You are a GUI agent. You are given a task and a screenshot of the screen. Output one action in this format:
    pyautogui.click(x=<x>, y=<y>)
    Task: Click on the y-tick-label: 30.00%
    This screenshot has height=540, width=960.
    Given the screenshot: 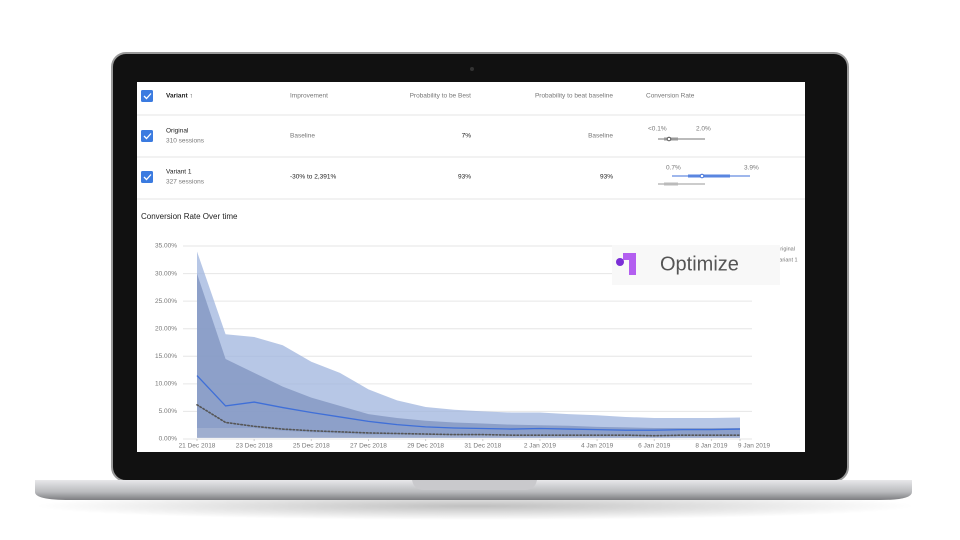 What is the action you would take?
    pyautogui.click(x=166, y=273)
    